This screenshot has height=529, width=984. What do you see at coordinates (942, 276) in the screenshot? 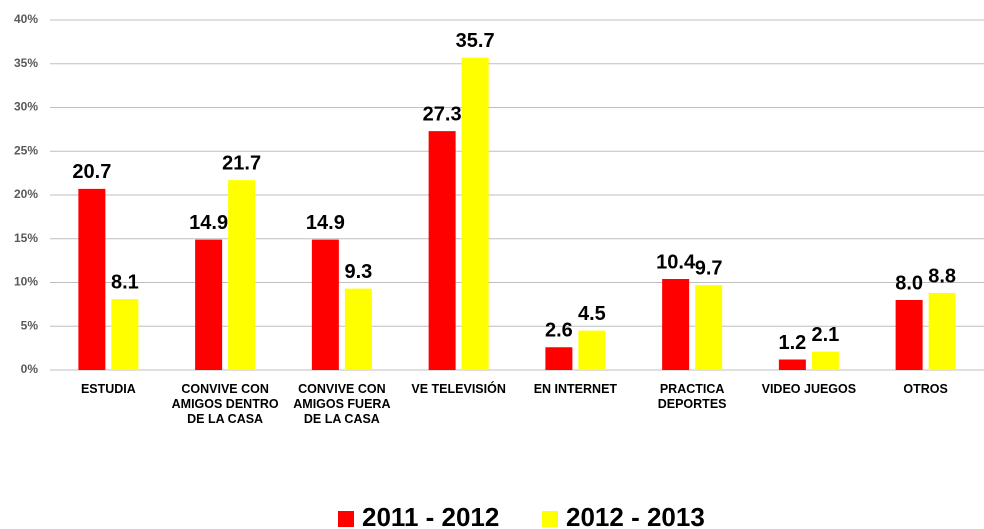
I see `value-label: 8.8` at bounding box center [942, 276].